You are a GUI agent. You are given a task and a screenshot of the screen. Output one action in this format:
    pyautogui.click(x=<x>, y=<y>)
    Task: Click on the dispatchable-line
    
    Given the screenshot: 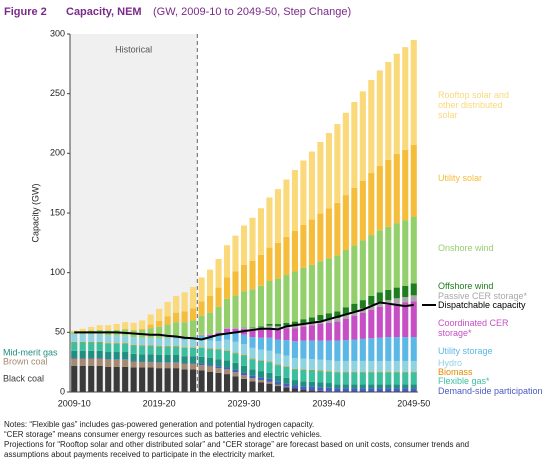 What is the action you would take?
    pyautogui.click(x=244, y=321)
    